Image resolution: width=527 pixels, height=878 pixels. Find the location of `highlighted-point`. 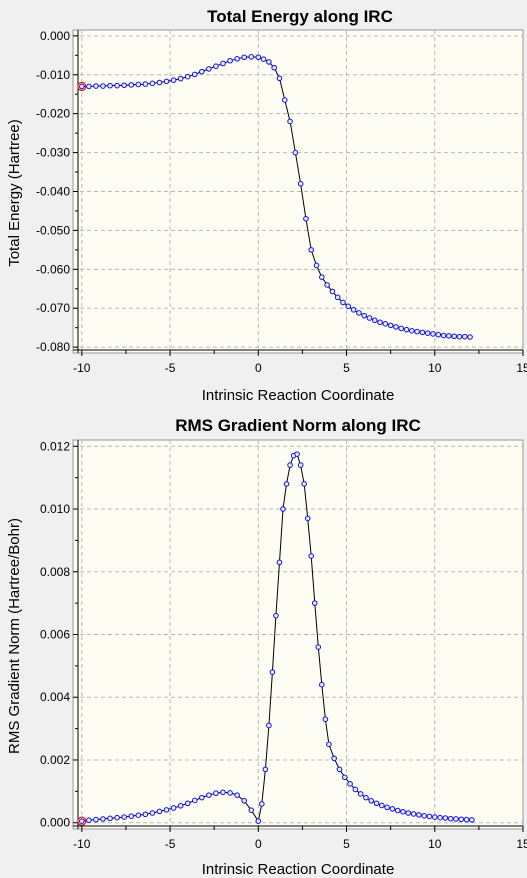

highlighted-point is located at coordinates (82, 86).